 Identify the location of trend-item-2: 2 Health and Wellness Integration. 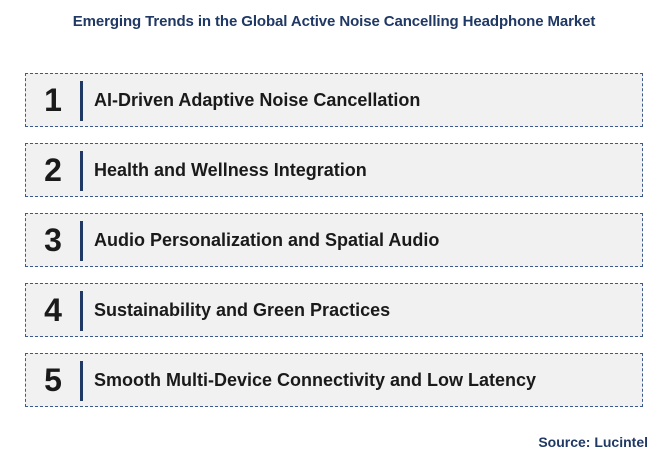
(334, 170).